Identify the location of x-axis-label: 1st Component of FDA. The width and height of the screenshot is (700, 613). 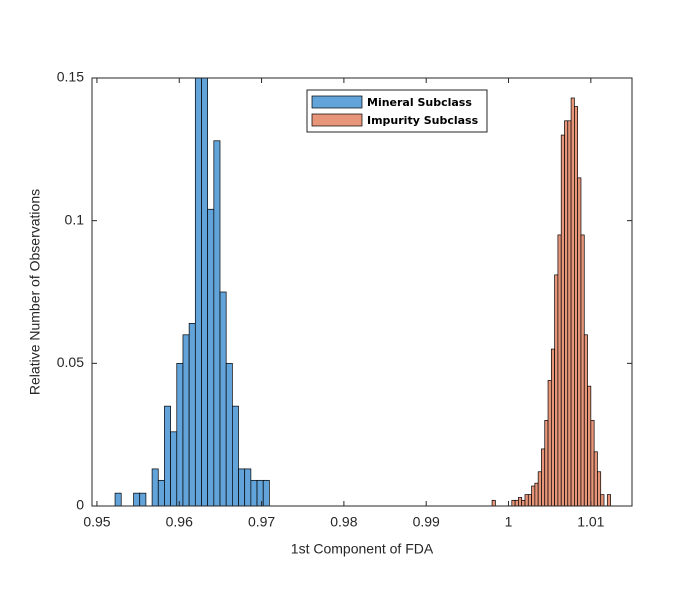
(362, 549).